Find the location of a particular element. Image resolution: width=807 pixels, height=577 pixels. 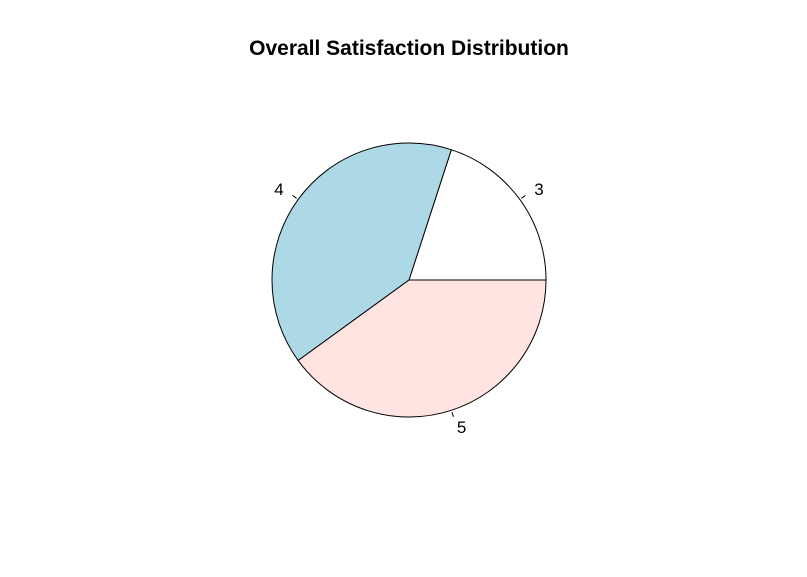

pie-label-4: 4 is located at coordinates (278, 189).